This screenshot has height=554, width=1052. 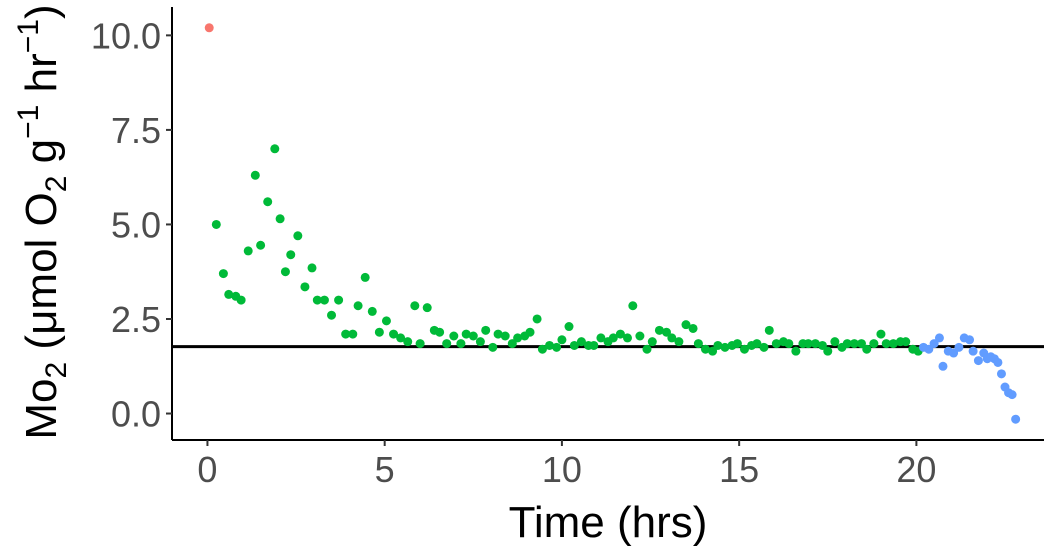 What do you see at coordinates (608, 522) in the screenshot?
I see `x-axis-title: Time (hrs)` at bounding box center [608, 522].